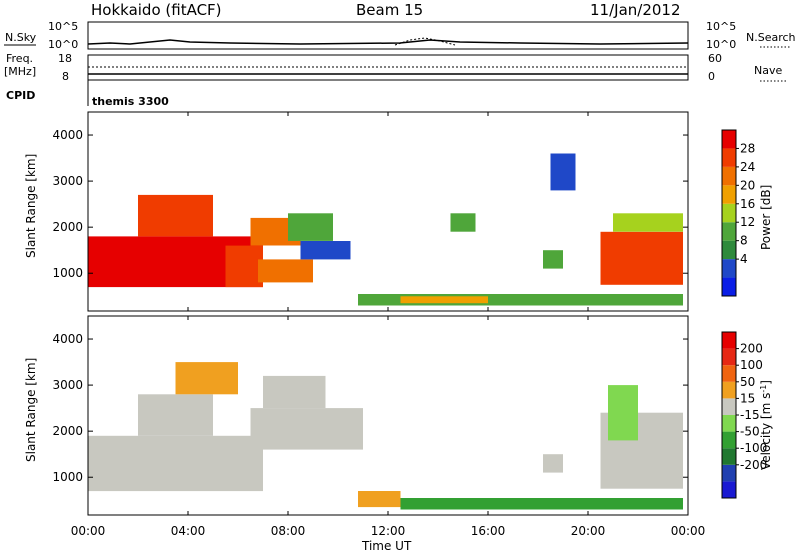  I want to click on nsky-label: N.Sky, so click(21, 37).